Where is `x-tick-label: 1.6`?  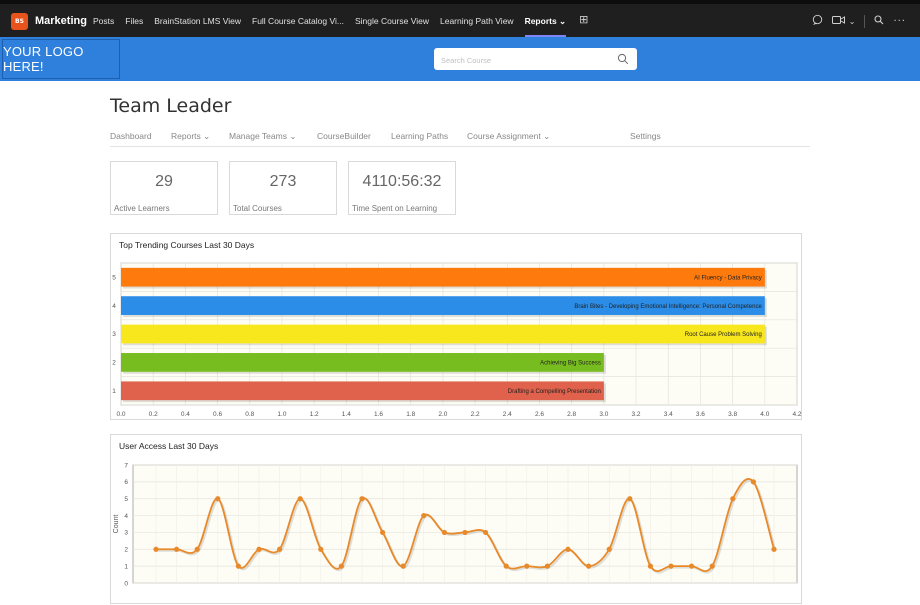 x-tick-label: 1.6 is located at coordinates (378, 414).